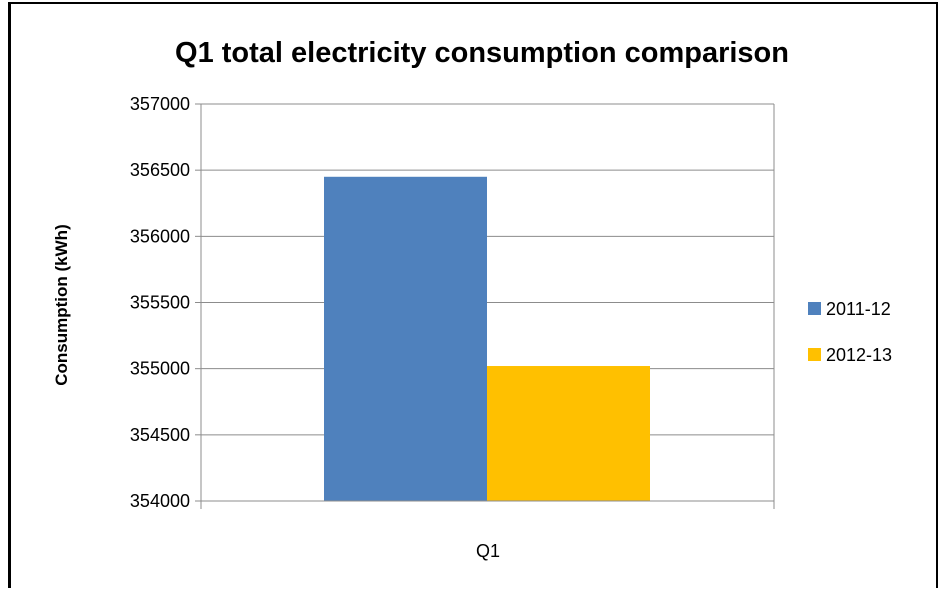 The width and height of the screenshot is (950, 589). Describe the element at coordinates (858, 309) in the screenshot. I see `legend-label-2011-12: 2011-12` at that location.